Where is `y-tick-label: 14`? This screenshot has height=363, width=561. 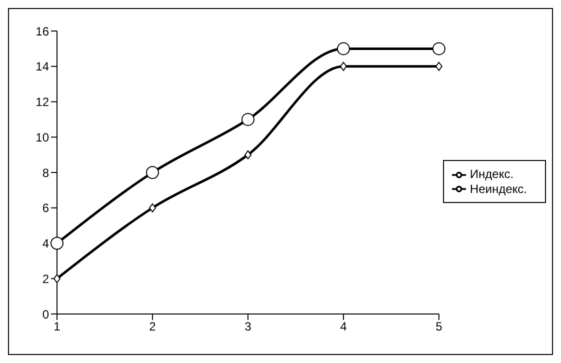 y-tick-label: 14 is located at coordinates (43, 67).